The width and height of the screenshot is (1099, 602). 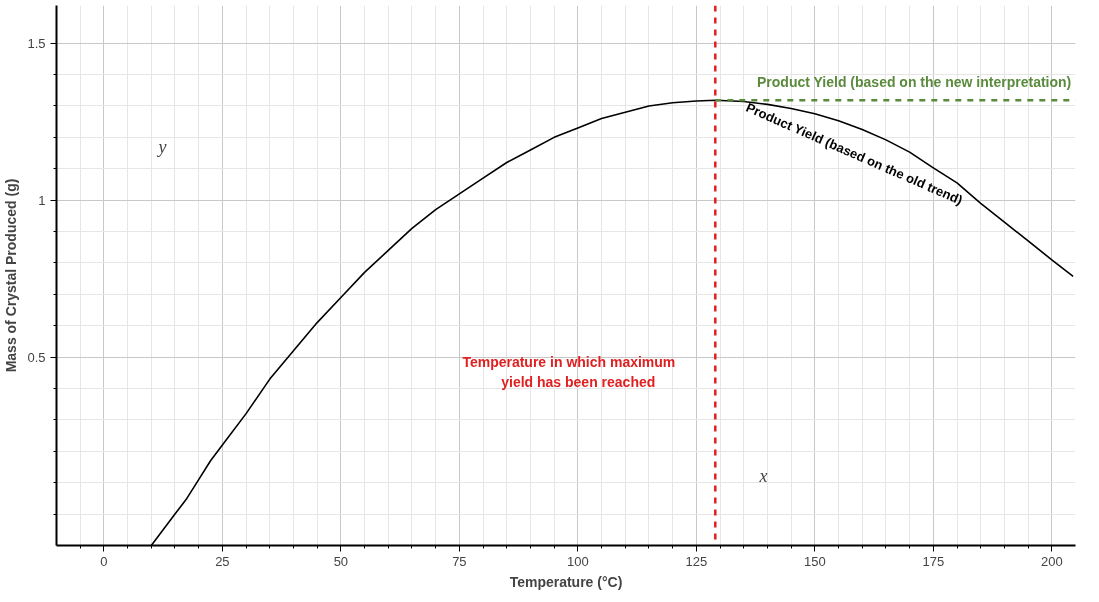 I want to click on x-tick-label: 75, so click(x=459, y=561).